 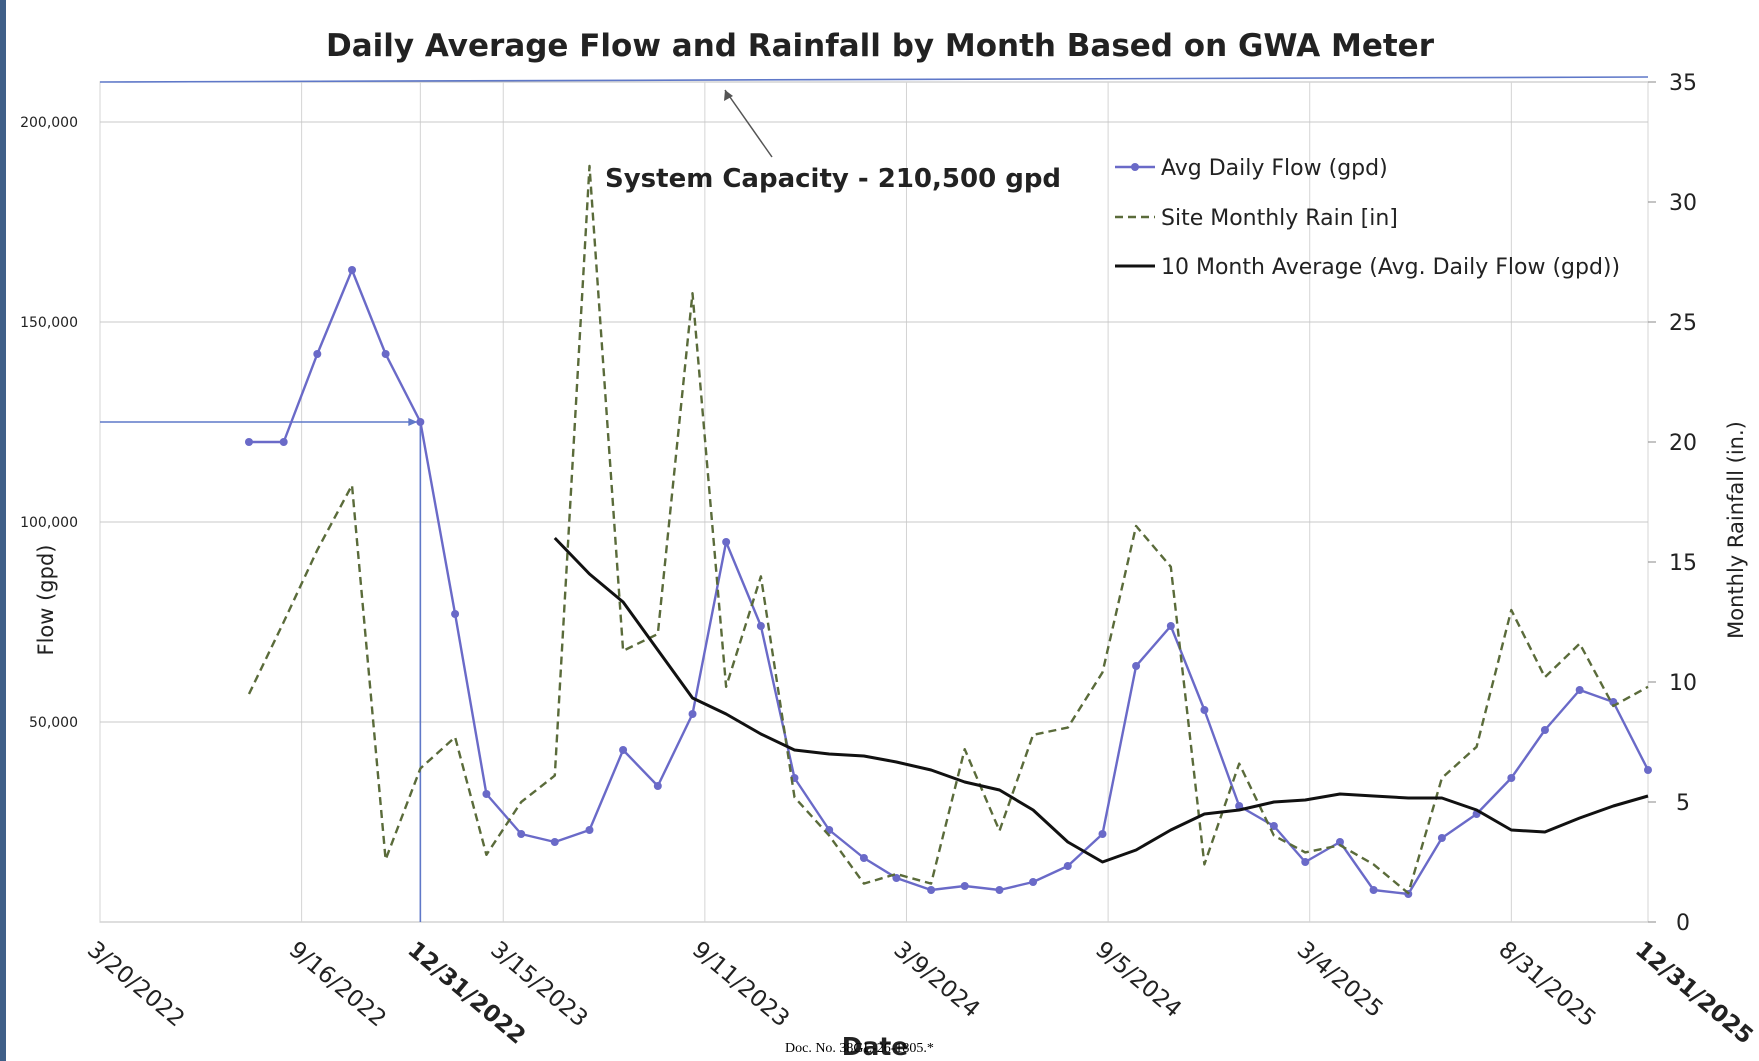 I want to click on document-number: Doc. No. 38GL-26-1805.*, so click(x=859, y=1049).